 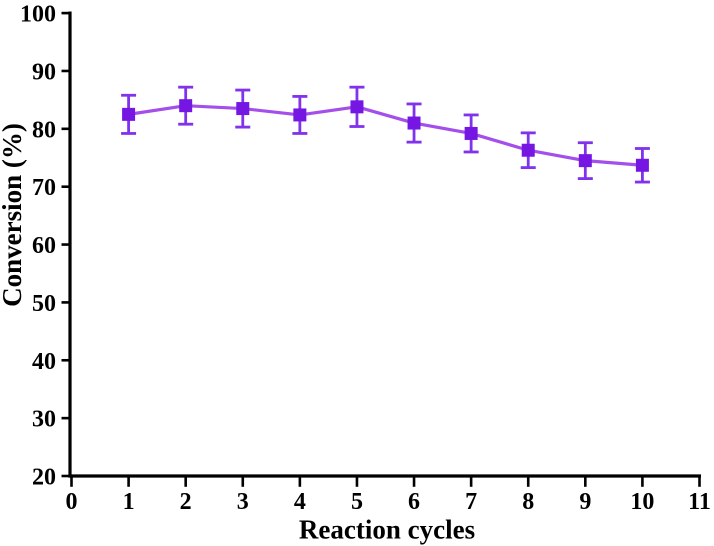 I want to click on x-tick-label: 11, so click(x=699, y=502).